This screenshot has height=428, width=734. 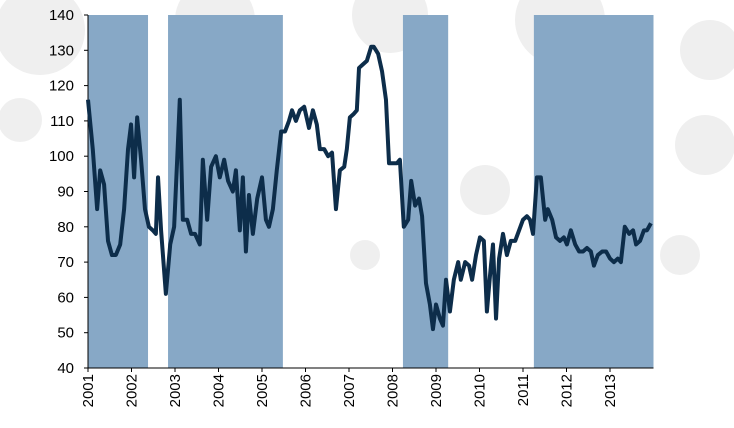 What do you see at coordinates (393, 390) in the screenshot?
I see `x-tick-label: 2008` at bounding box center [393, 390].